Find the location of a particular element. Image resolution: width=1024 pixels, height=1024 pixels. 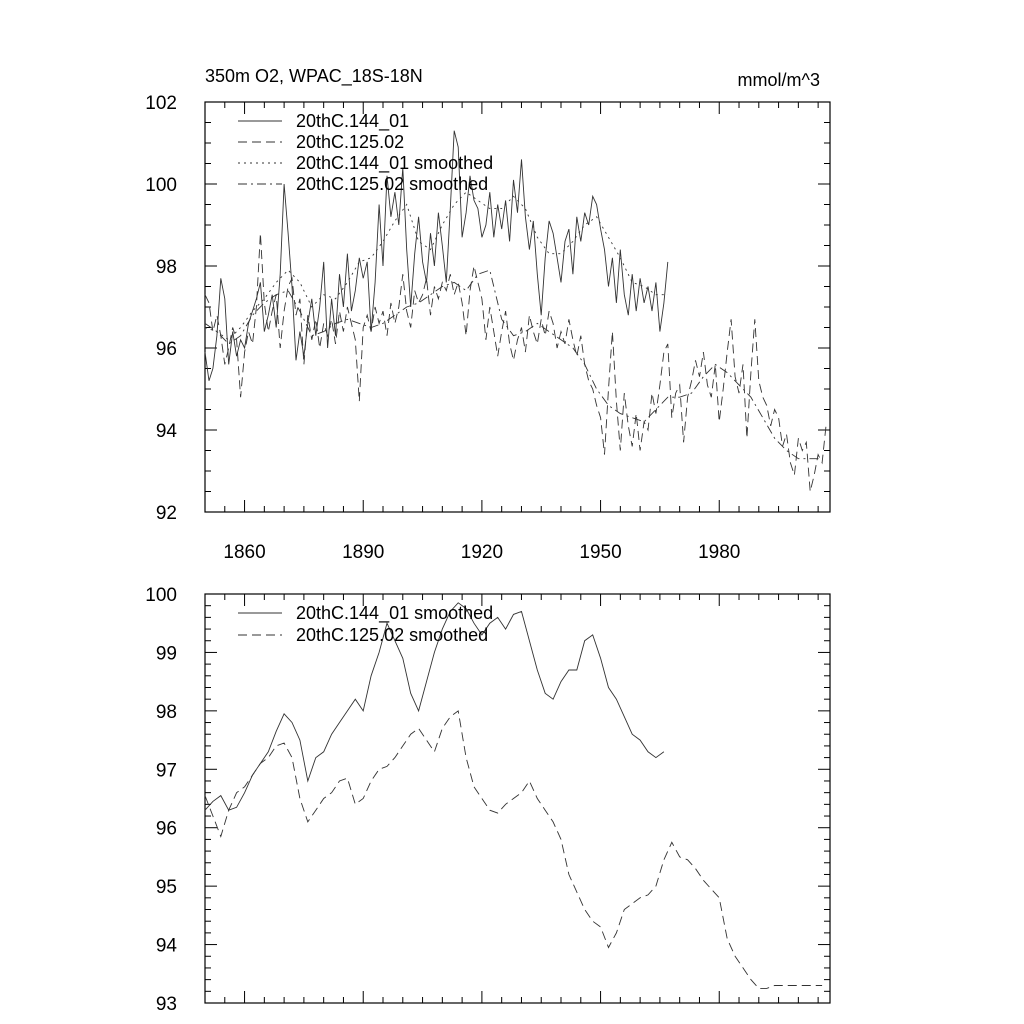

y-tick-label: 102 is located at coordinates (161, 103).